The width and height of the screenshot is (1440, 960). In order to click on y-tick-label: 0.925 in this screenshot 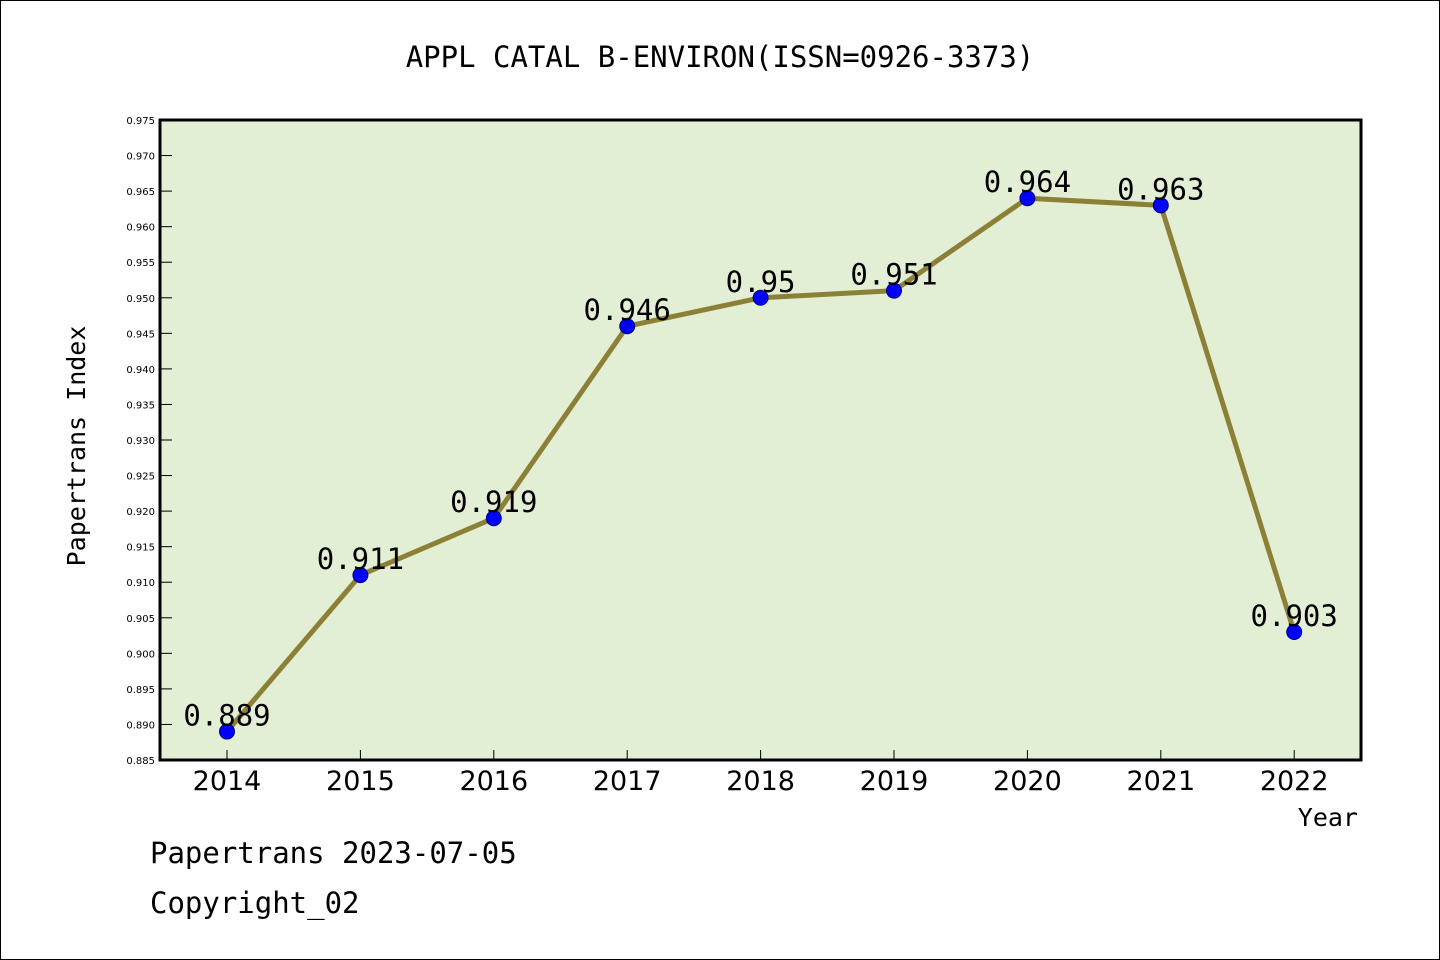, I will do `click(140, 477)`.